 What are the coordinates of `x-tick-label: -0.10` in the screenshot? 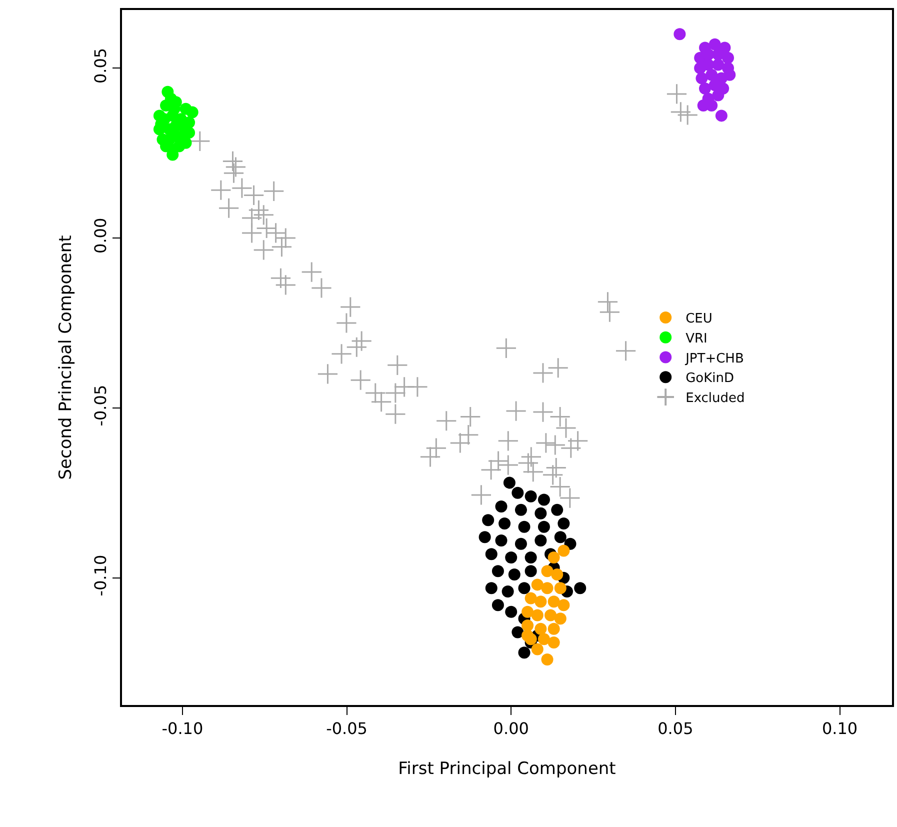 It's located at (183, 728).